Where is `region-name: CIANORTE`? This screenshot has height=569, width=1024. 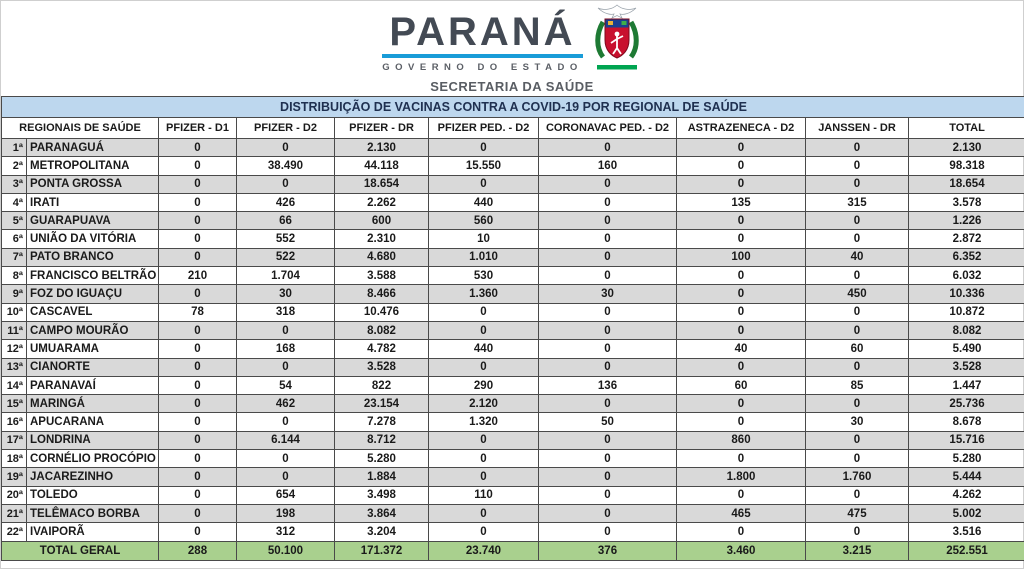 region-name: CIANORTE is located at coordinates (92, 367).